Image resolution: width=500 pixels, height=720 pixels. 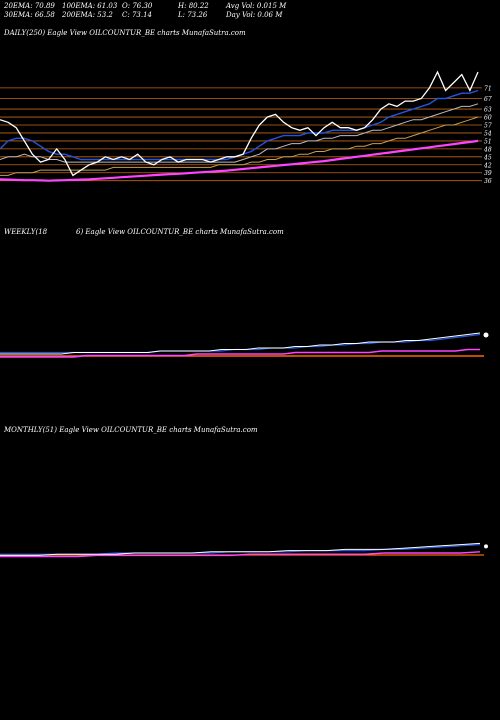 I want to click on ema30-readout: 30EMA: 66.58, so click(x=29, y=15).